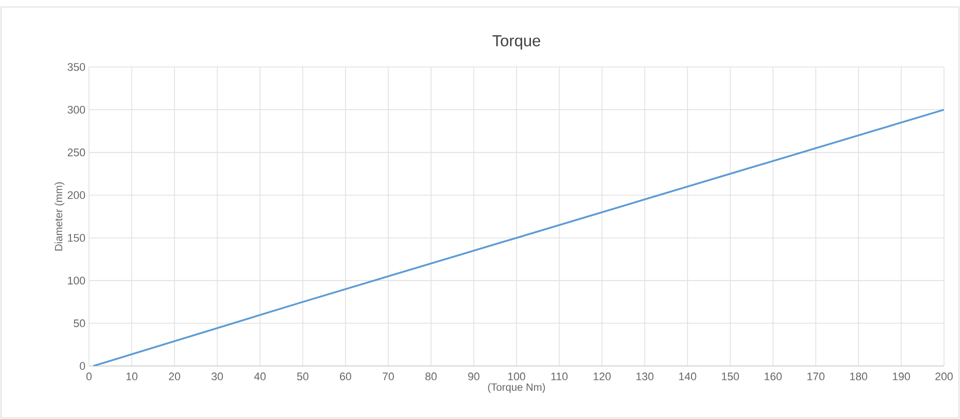  I want to click on y-tick-label: 350, so click(77, 67).